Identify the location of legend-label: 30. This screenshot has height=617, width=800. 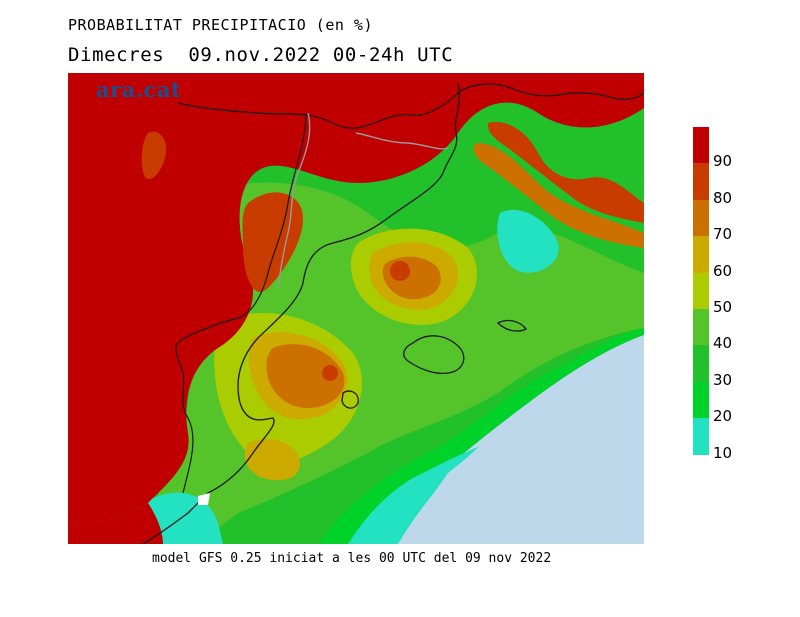
(723, 379).